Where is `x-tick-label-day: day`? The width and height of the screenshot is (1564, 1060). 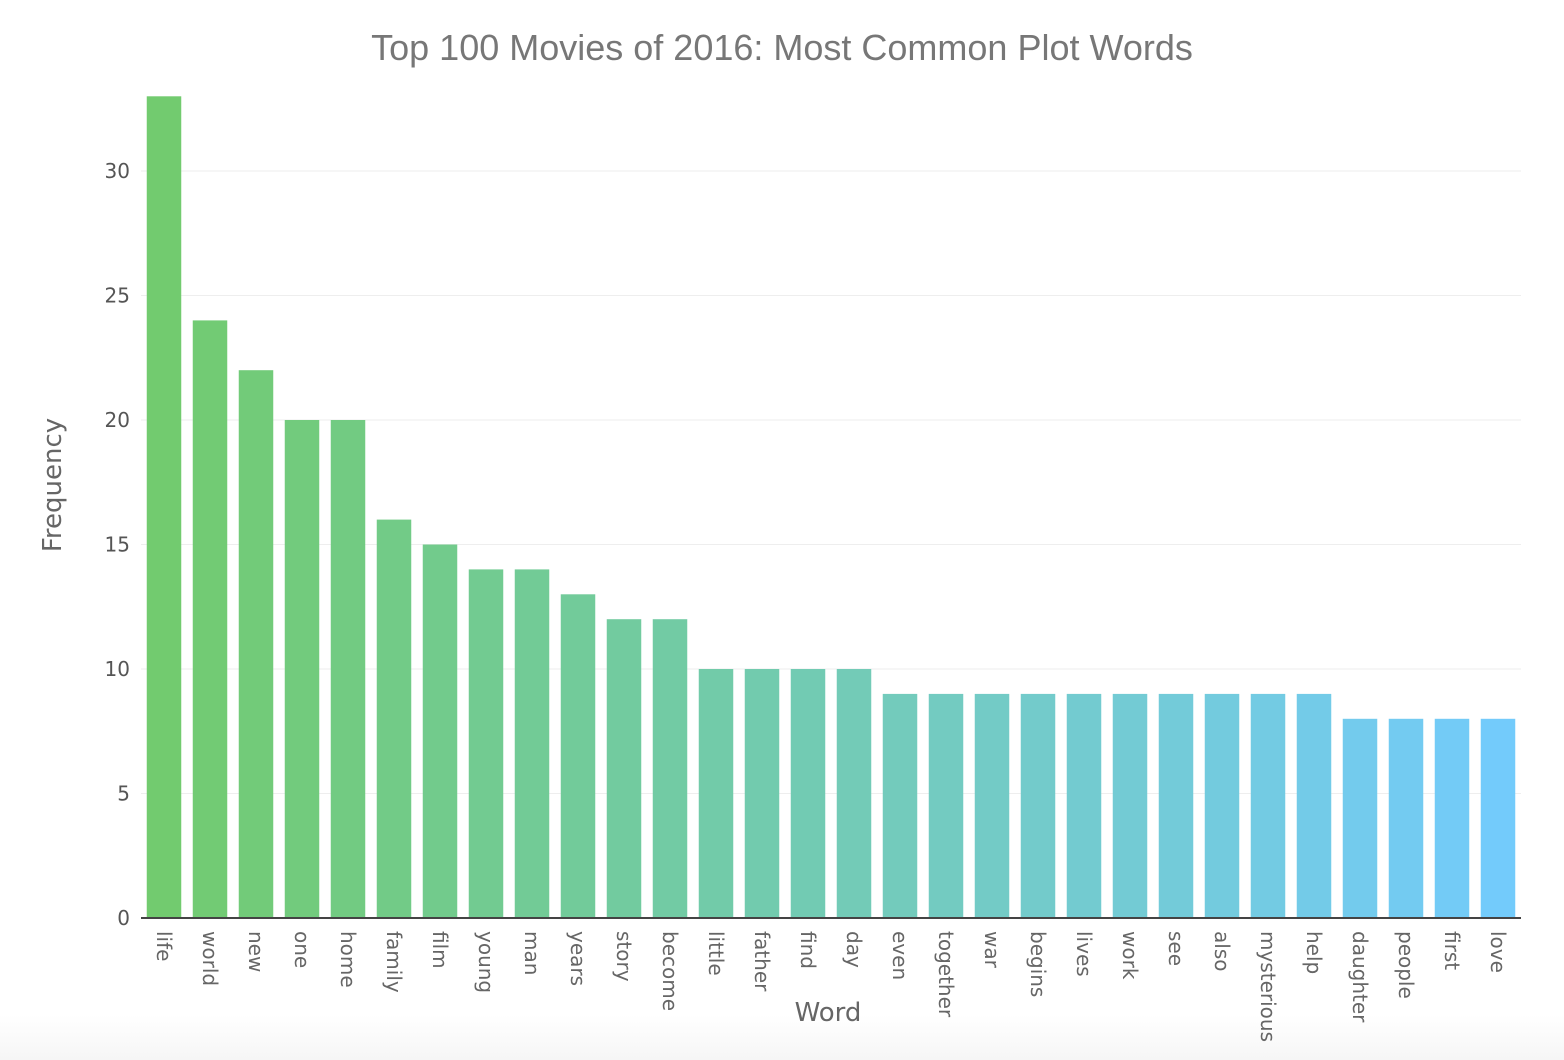 x-tick-label-day: day is located at coordinates (854, 949).